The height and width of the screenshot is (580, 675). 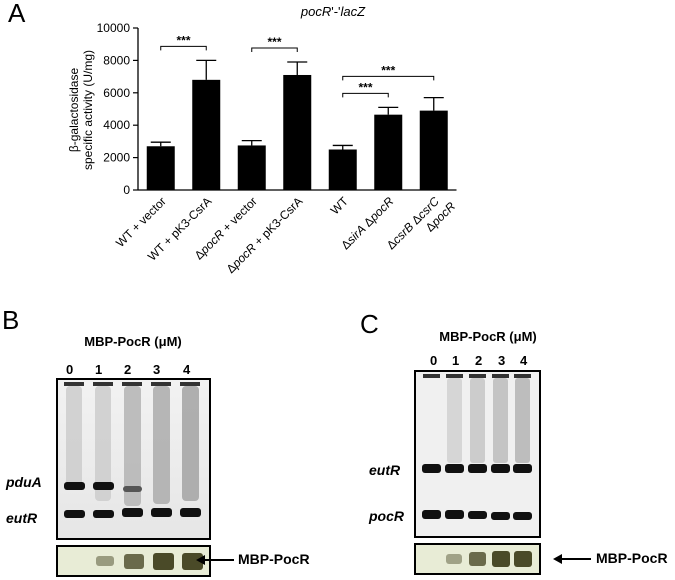 What do you see at coordinates (477, 559) in the screenshot?
I see `panel-c-western-blot` at bounding box center [477, 559].